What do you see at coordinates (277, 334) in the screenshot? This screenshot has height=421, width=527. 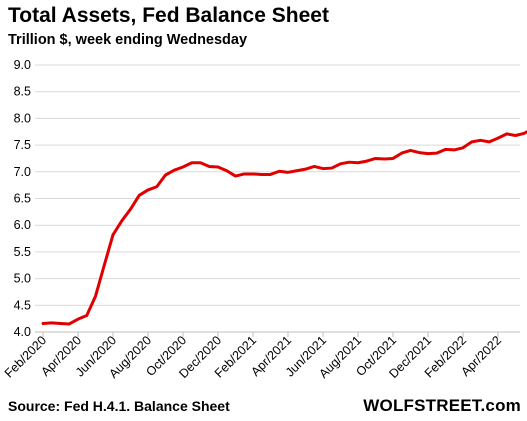 I see `axes` at bounding box center [277, 334].